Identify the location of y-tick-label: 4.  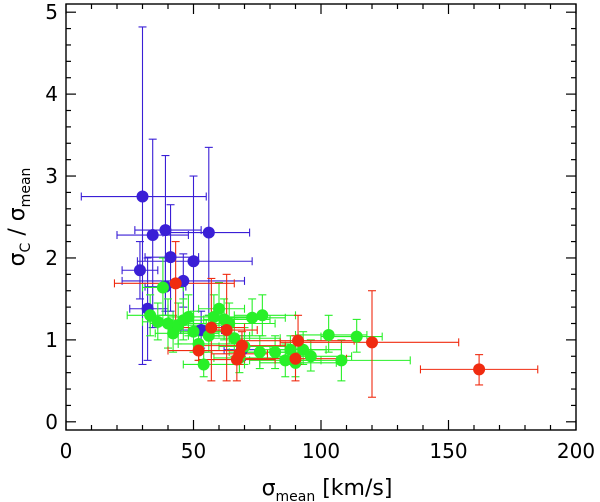
(51, 94).